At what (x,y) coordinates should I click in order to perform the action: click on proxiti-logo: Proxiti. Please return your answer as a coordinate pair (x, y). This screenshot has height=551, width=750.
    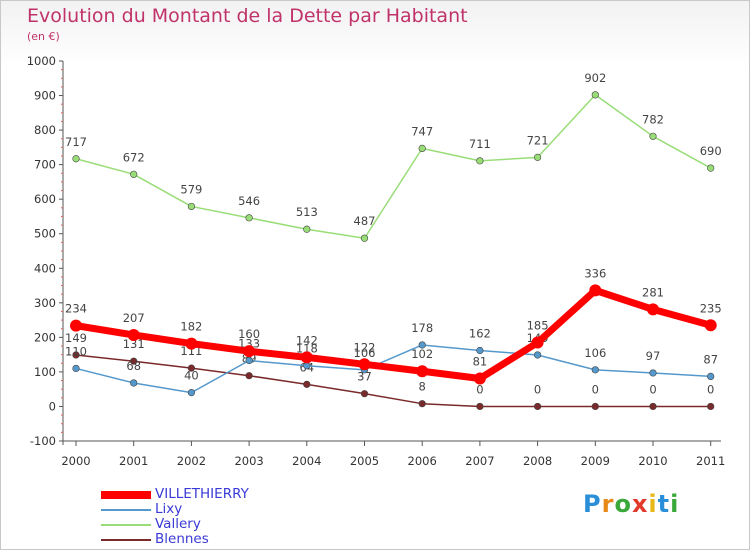
    Looking at the image, I should click on (631, 504).